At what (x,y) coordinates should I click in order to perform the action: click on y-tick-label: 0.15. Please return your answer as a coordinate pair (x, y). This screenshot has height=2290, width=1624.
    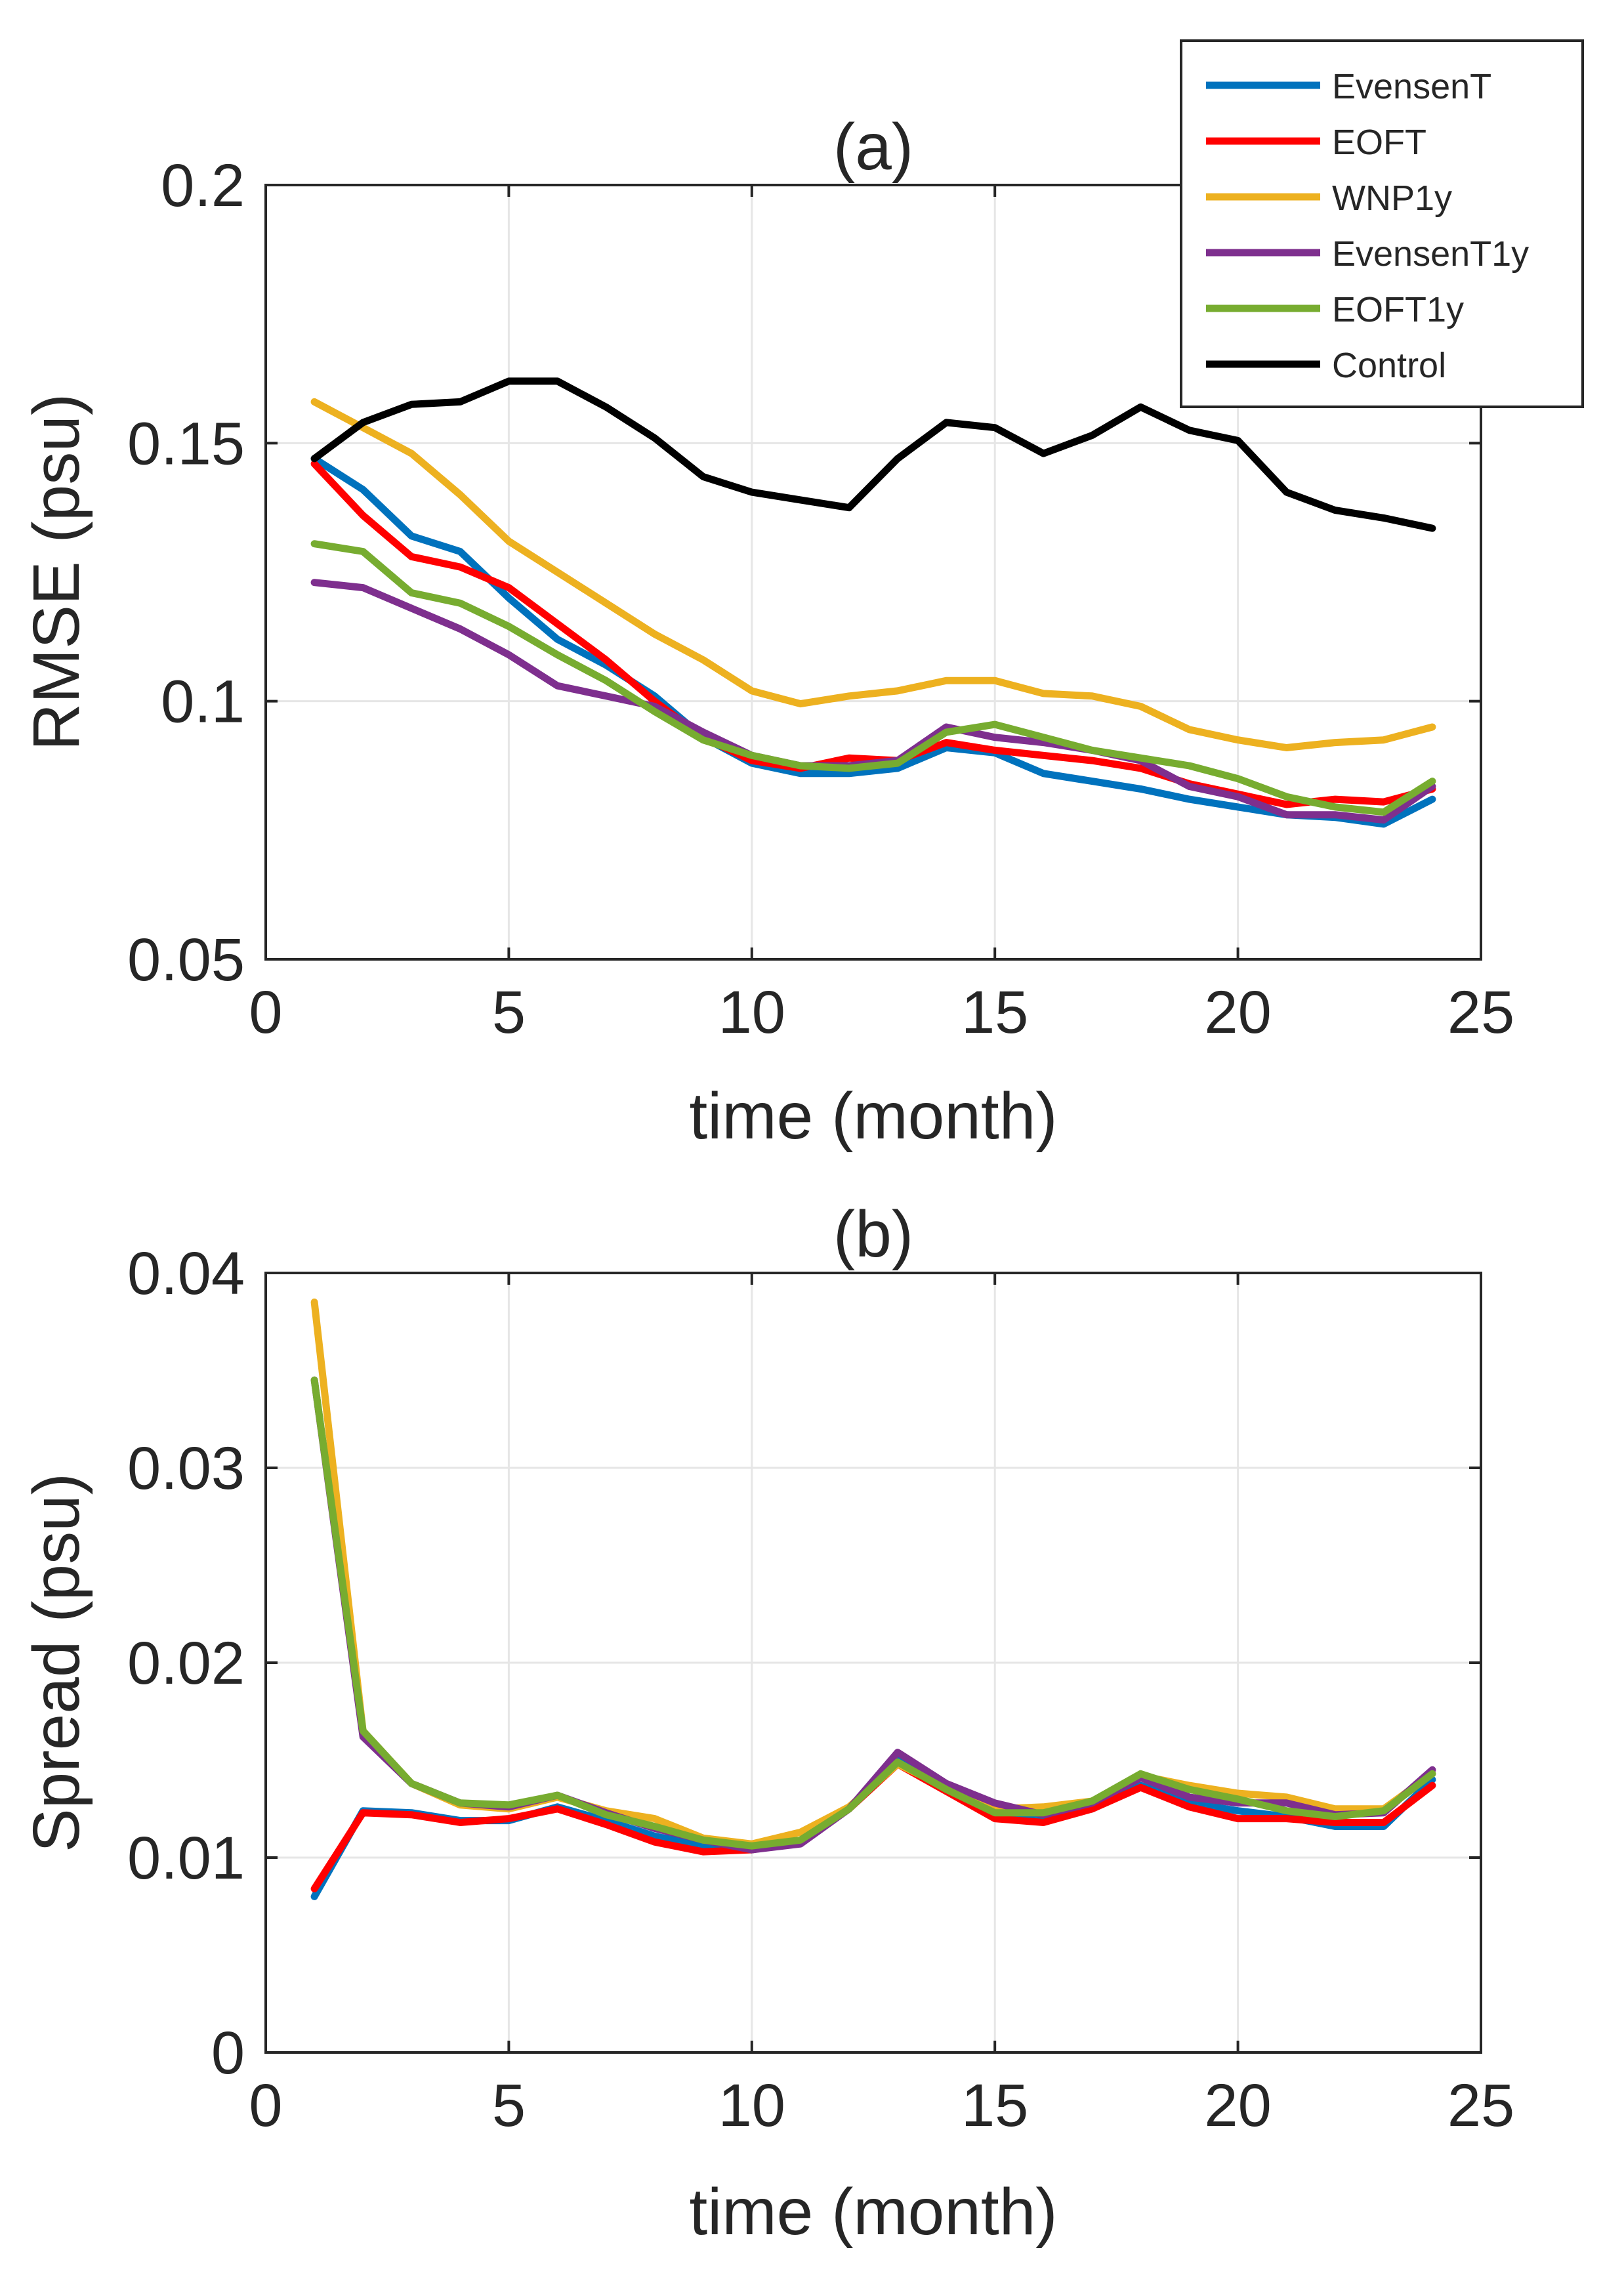
    Looking at the image, I should click on (186, 443).